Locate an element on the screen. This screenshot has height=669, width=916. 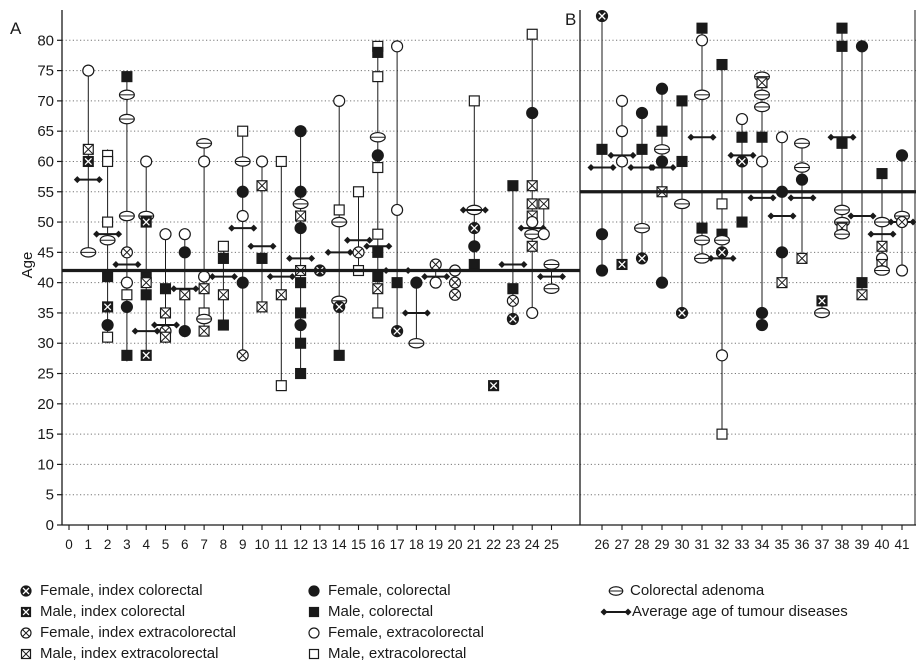
x-tick-label: 2 is located at coordinates (108, 544).